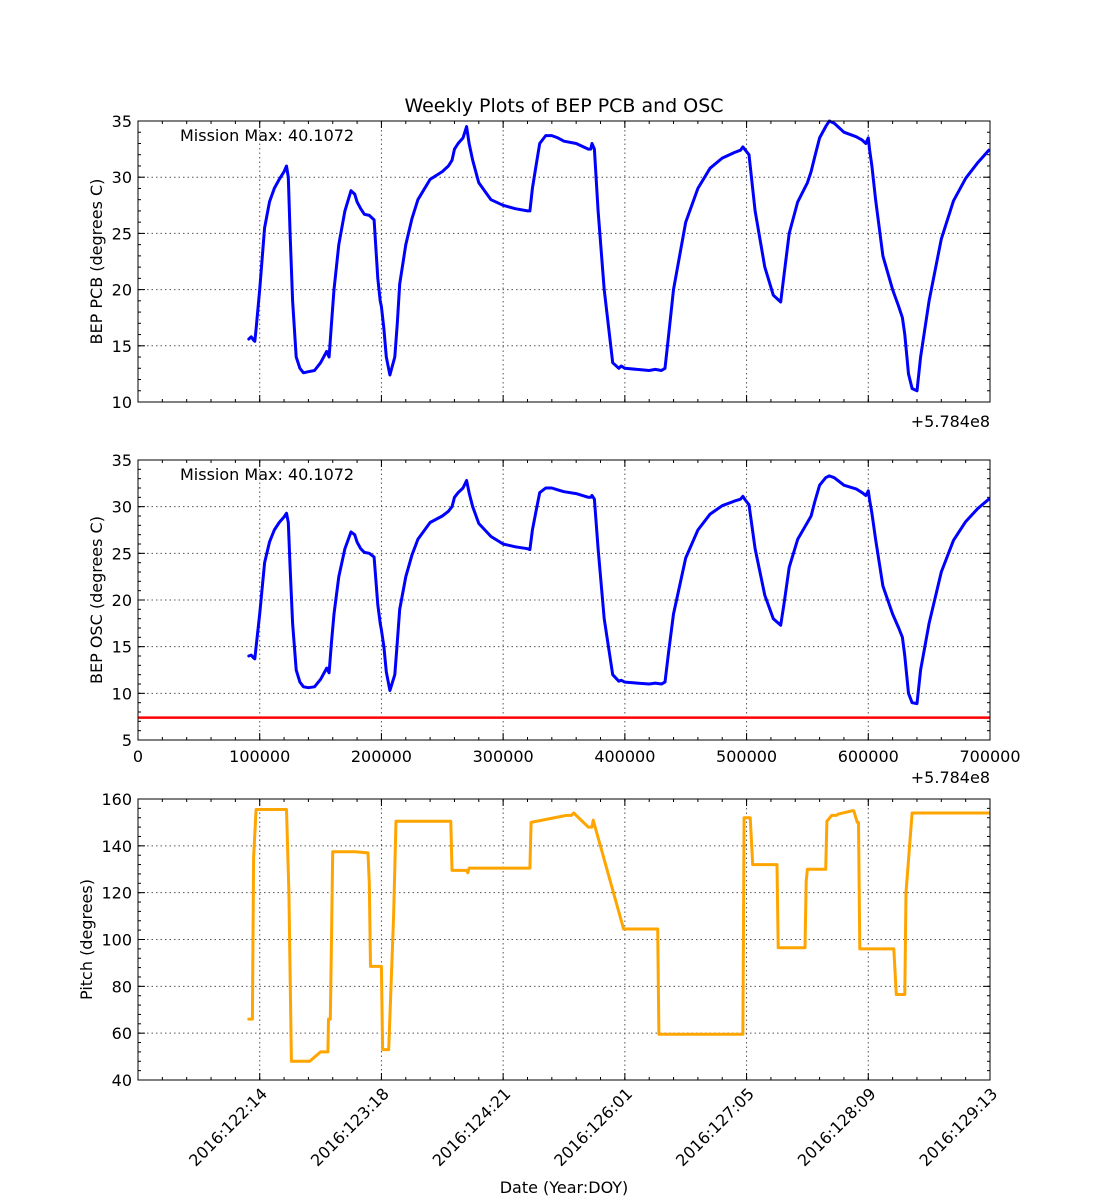 This screenshot has height=1200, width=1100. What do you see at coordinates (116, 940) in the screenshot?
I see `y-tick-label: 100` at bounding box center [116, 940].